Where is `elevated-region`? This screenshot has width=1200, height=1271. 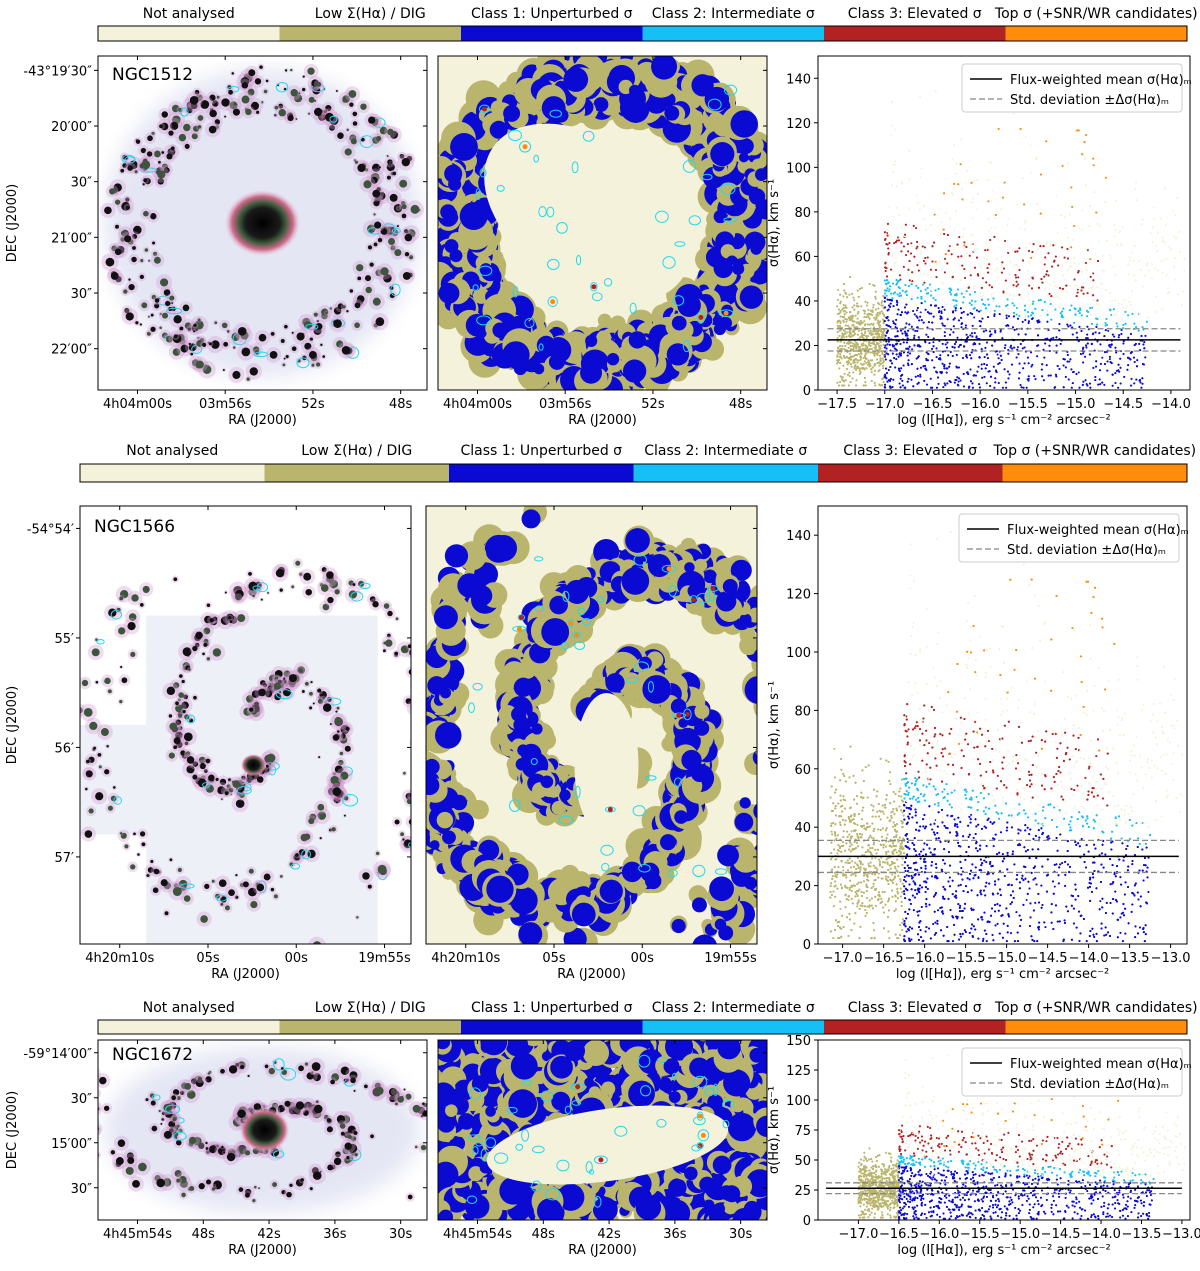 elevated-region is located at coordinates (726, 313).